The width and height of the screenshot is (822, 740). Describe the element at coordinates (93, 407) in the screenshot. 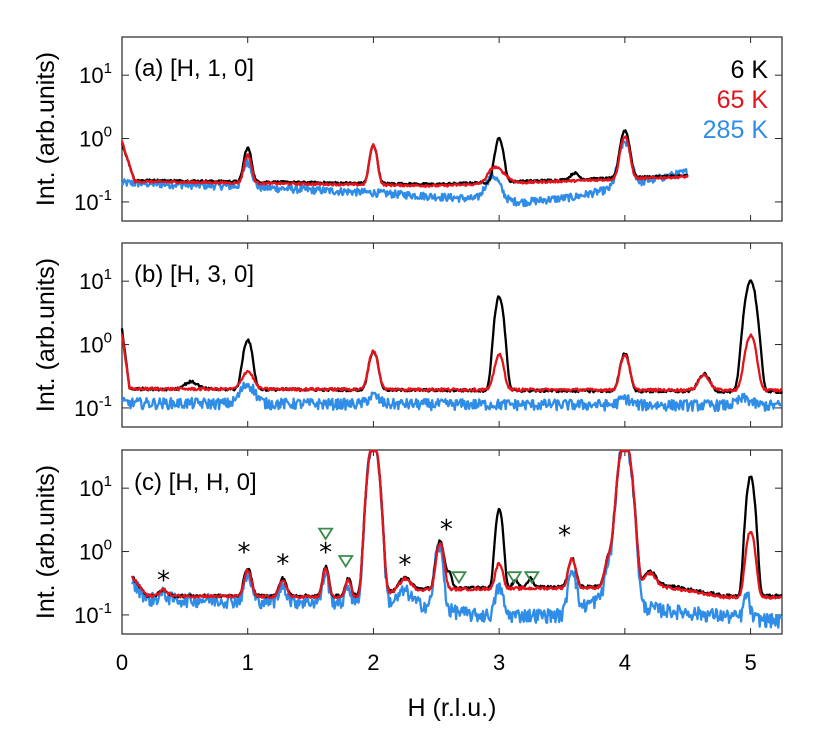

I see `panel-b-ytick-label-2: 10⁻¹` at that location.